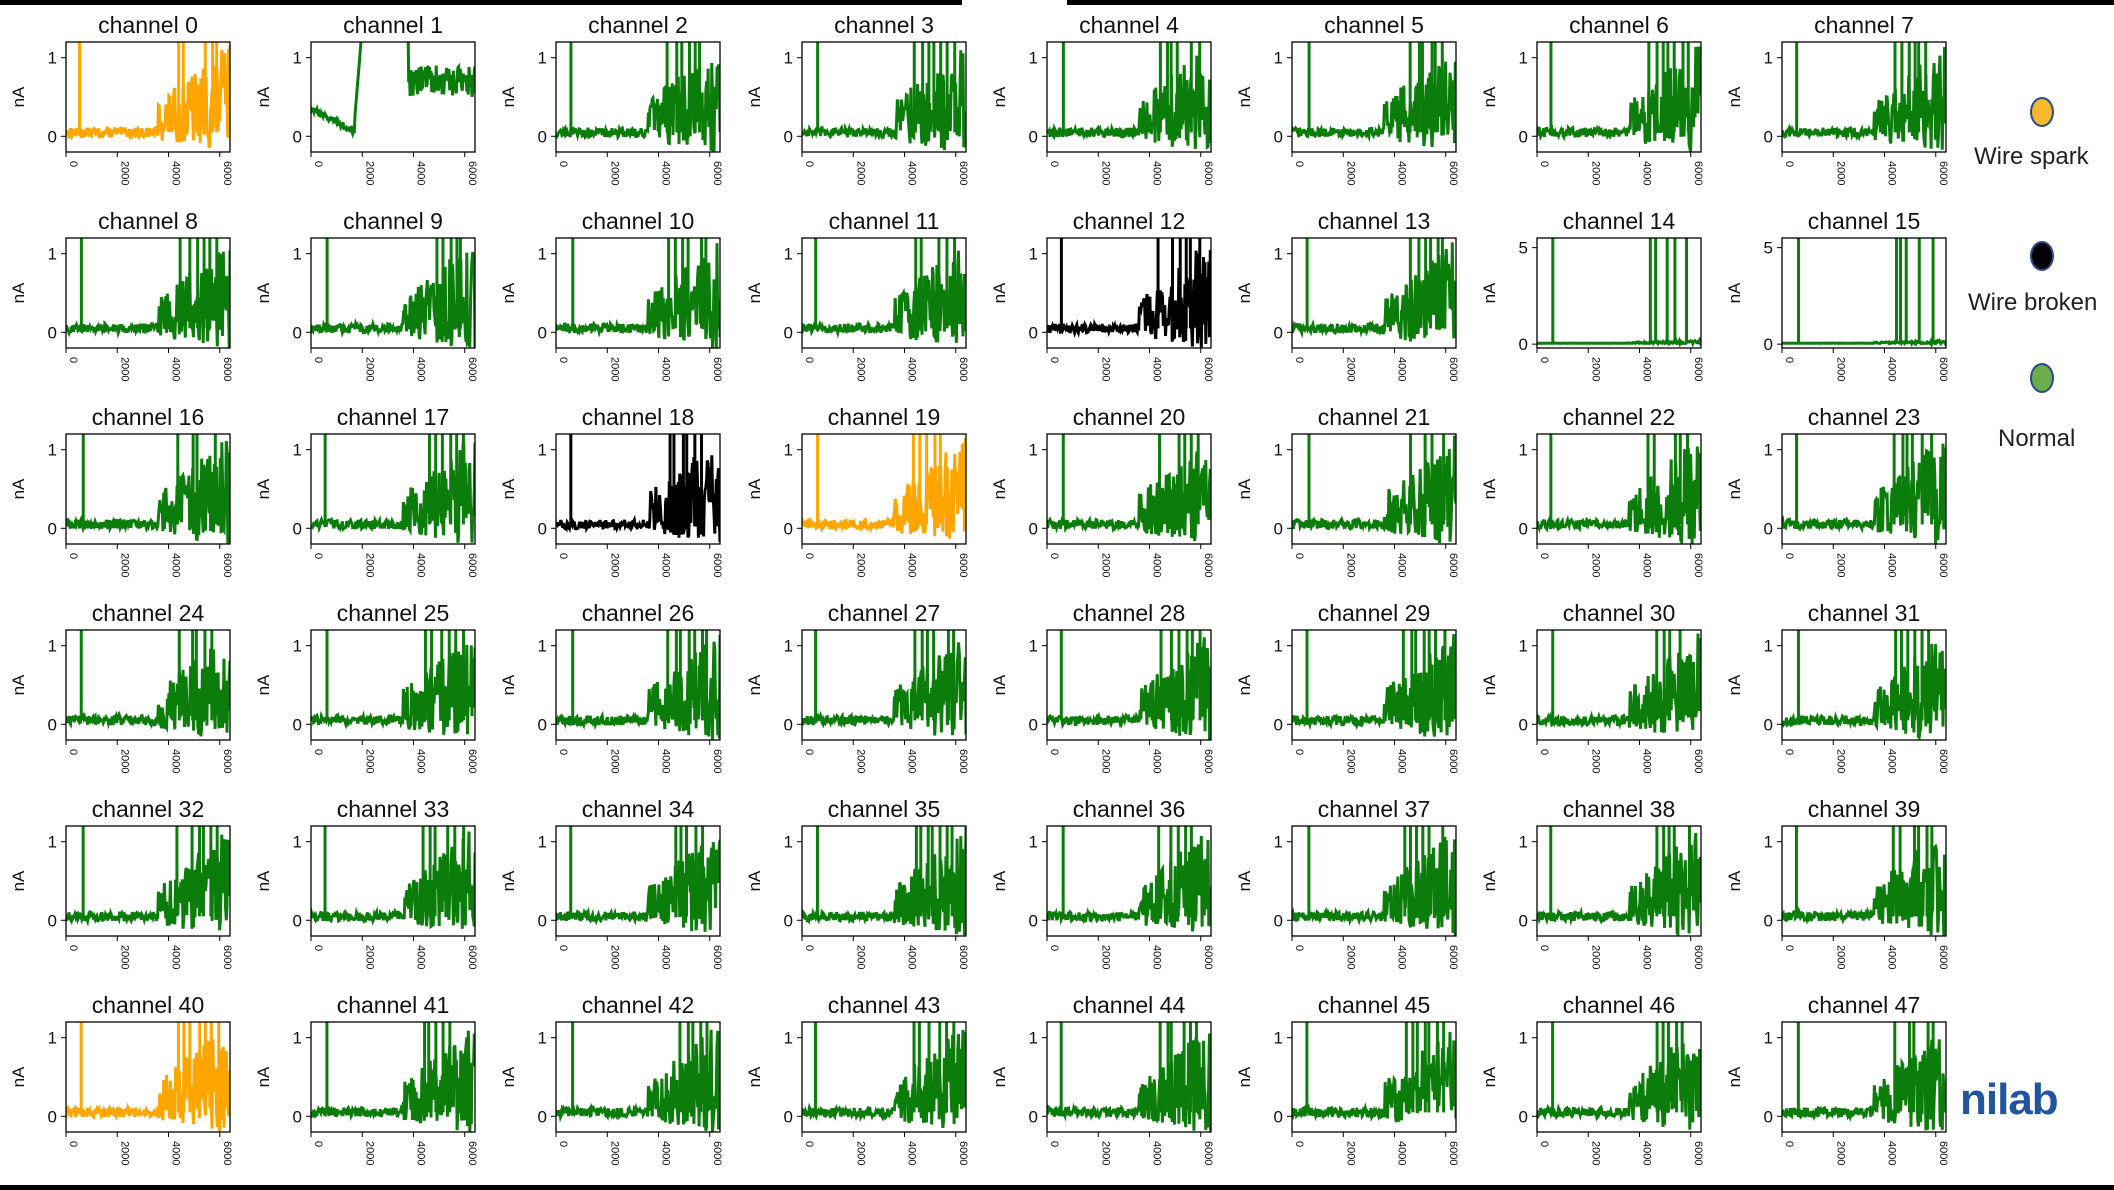  I want to click on channel-plot-36: channel 36 nA 0 1 0 2000 4000 6000, so click(1102, 882).